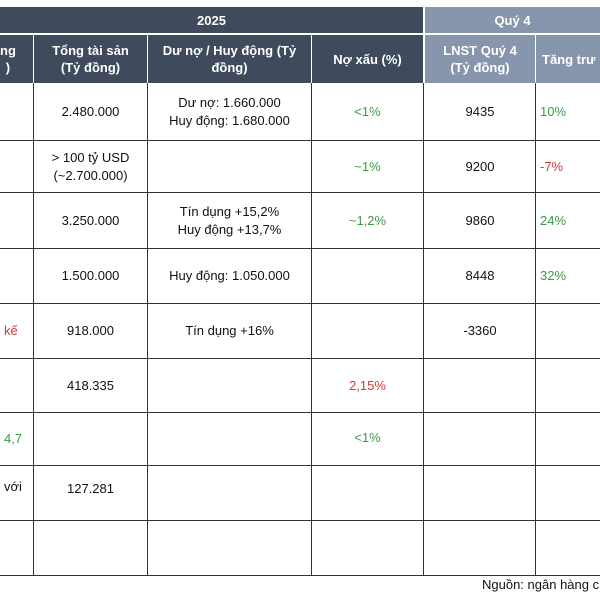 The image size is (600, 600). Describe the element at coordinates (229, 220) in the screenshot. I see `table-cell-debt-mobilize: Tín dụng +15,2% Huy động +13,7%` at that location.